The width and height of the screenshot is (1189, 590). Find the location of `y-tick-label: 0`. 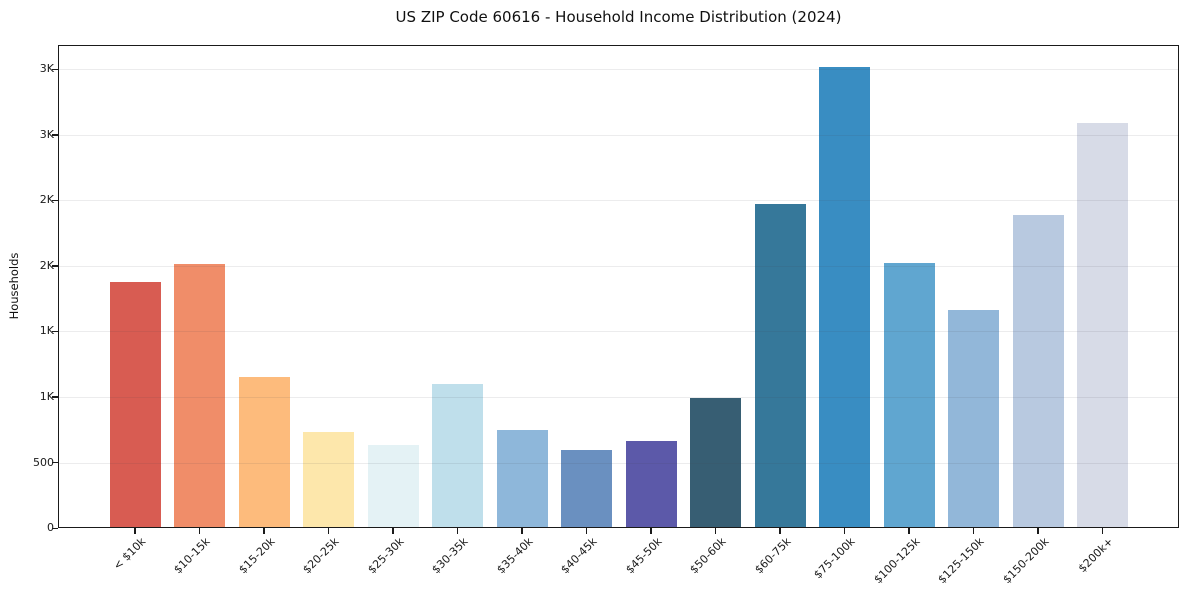

y-tick-label: 0 is located at coordinates (50, 527).